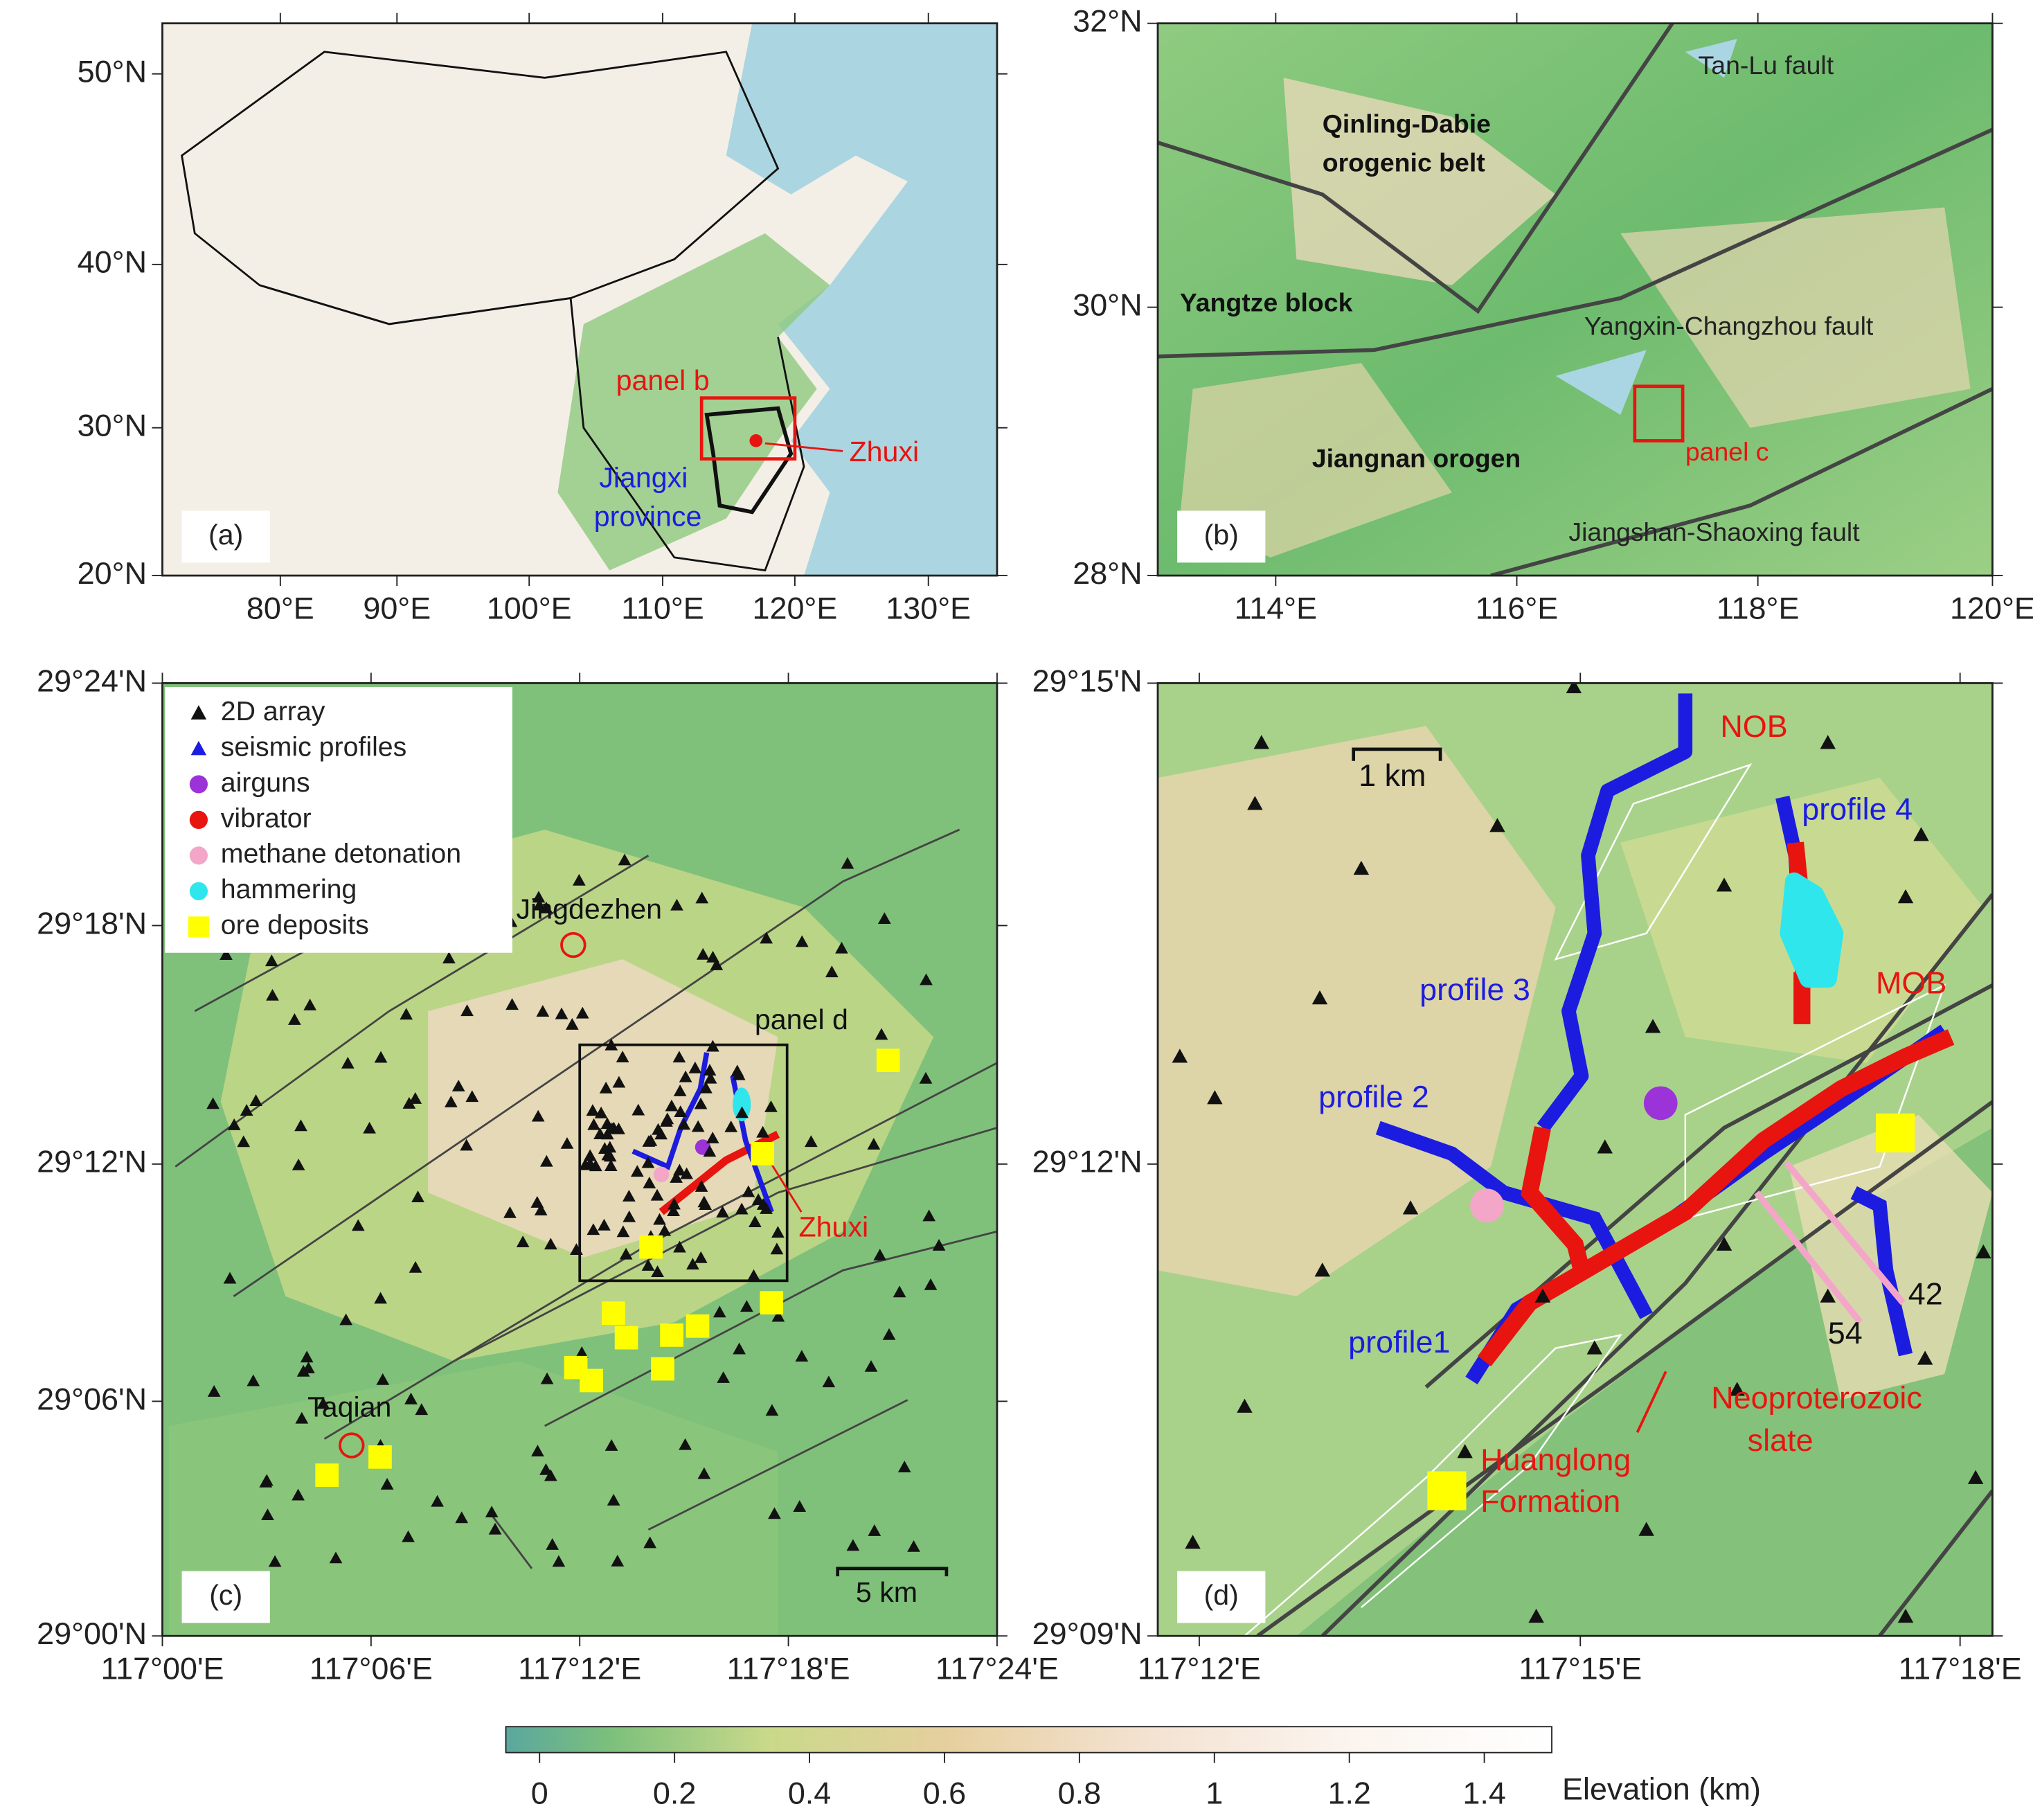 The width and height of the screenshot is (2033, 1820). Describe the element at coordinates (1028, 1740) in the screenshot. I see `colorbar` at that location.